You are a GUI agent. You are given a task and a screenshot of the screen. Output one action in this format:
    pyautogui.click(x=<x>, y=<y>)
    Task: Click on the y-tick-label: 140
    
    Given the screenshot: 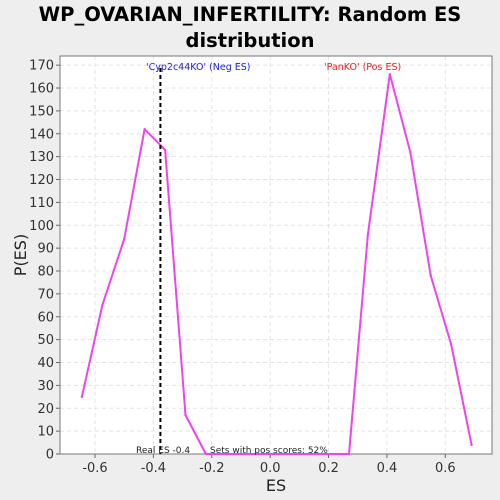 What is the action you would take?
    pyautogui.click(x=41, y=134)
    